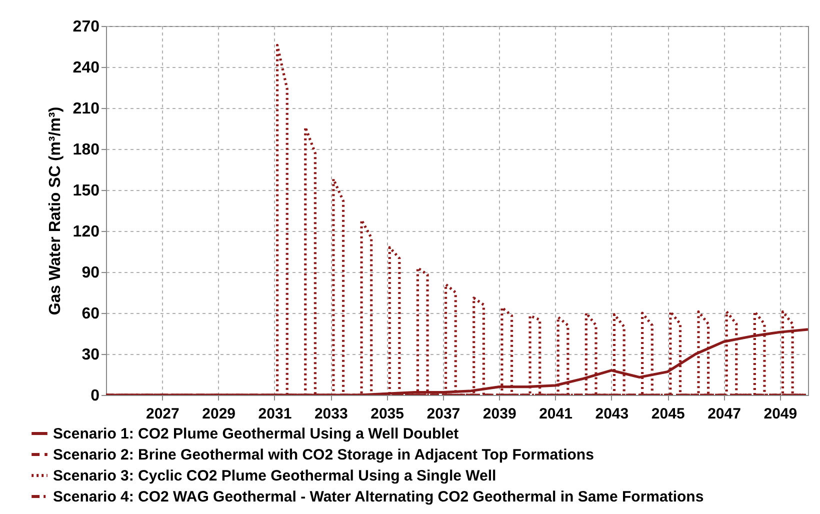 This screenshot has width=820, height=514. What do you see at coordinates (724, 414) in the screenshot?
I see `x-tick-label: 2047` at bounding box center [724, 414].